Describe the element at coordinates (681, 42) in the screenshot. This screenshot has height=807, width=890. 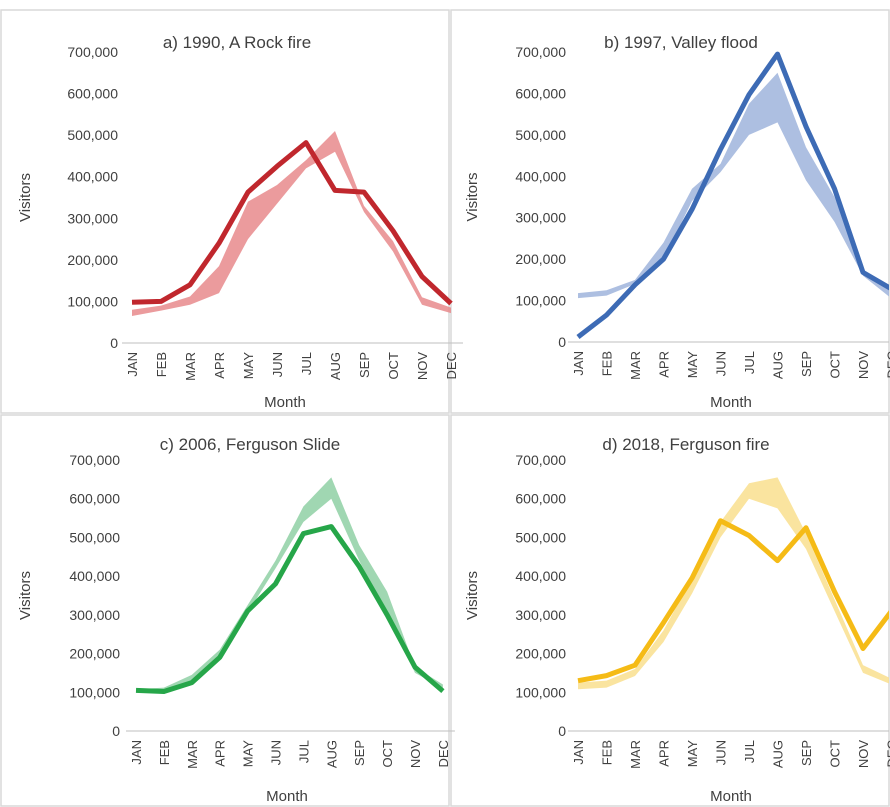
I see `chart-title: b) 1997, Valley flood` at that location.